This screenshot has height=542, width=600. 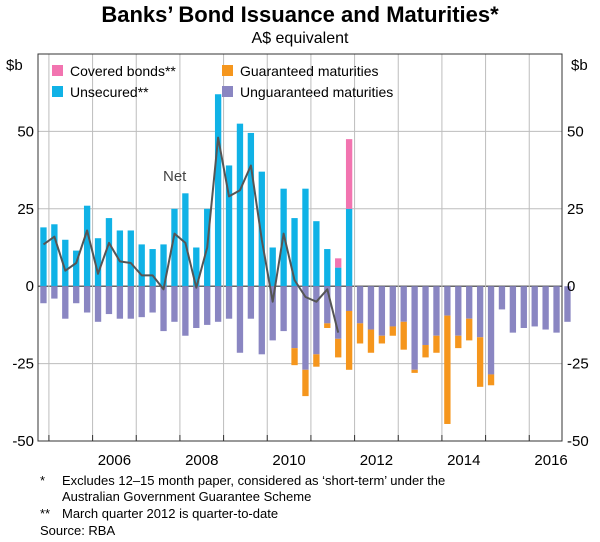 I want to click on y-tick-right-label: -50, so click(x=578, y=441).